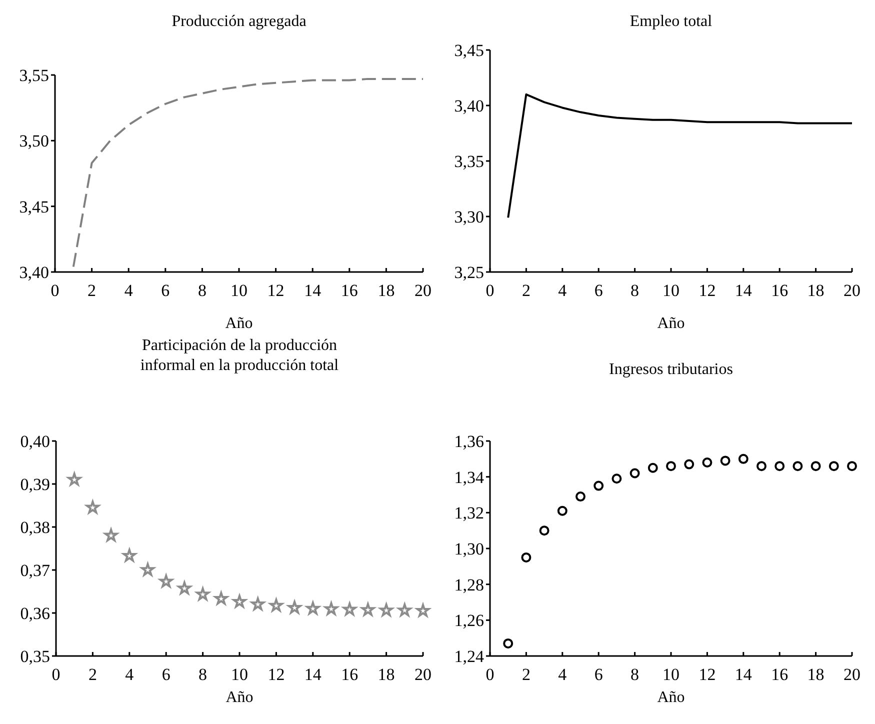 This screenshot has width=875, height=724. What do you see at coordinates (671, 21) in the screenshot?
I see `chart-title: Empleo total` at bounding box center [671, 21].